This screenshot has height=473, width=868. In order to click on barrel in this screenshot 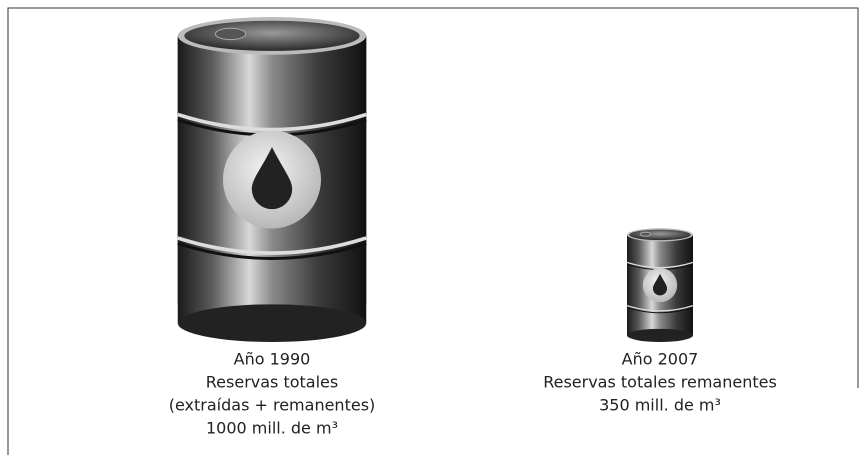, I will do `click(660, 285)`.